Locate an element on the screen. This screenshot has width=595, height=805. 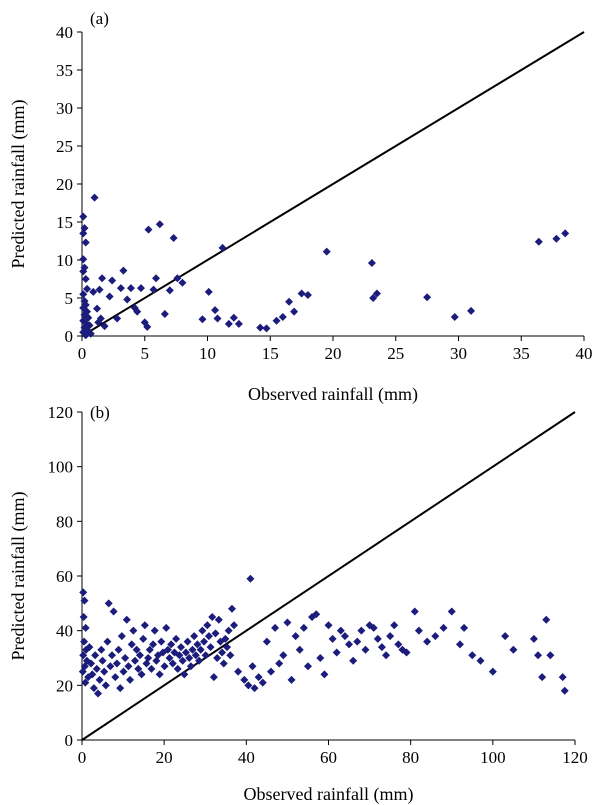
x-tick-label: 100 is located at coordinates (493, 757).